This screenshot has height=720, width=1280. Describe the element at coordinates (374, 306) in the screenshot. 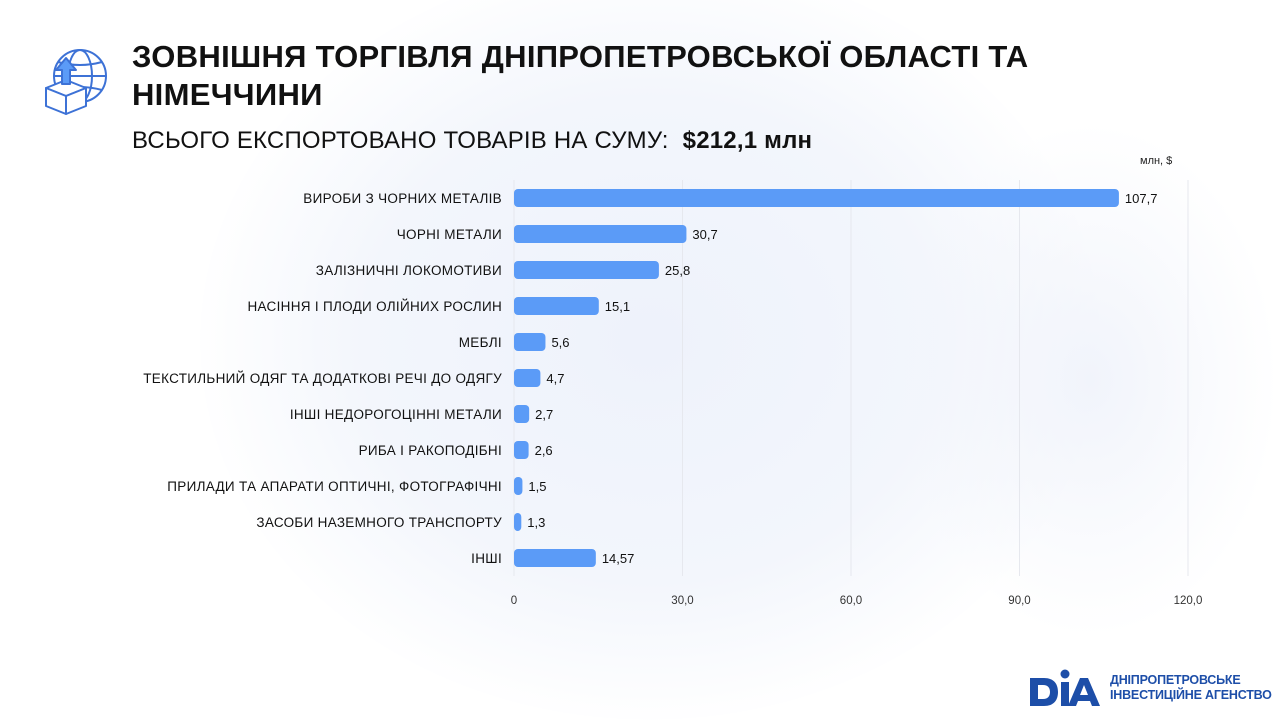

I see `category-label: НАСІННЯ І ПЛОДИ ОЛІЙНИХ РОСЛИН` at that location.